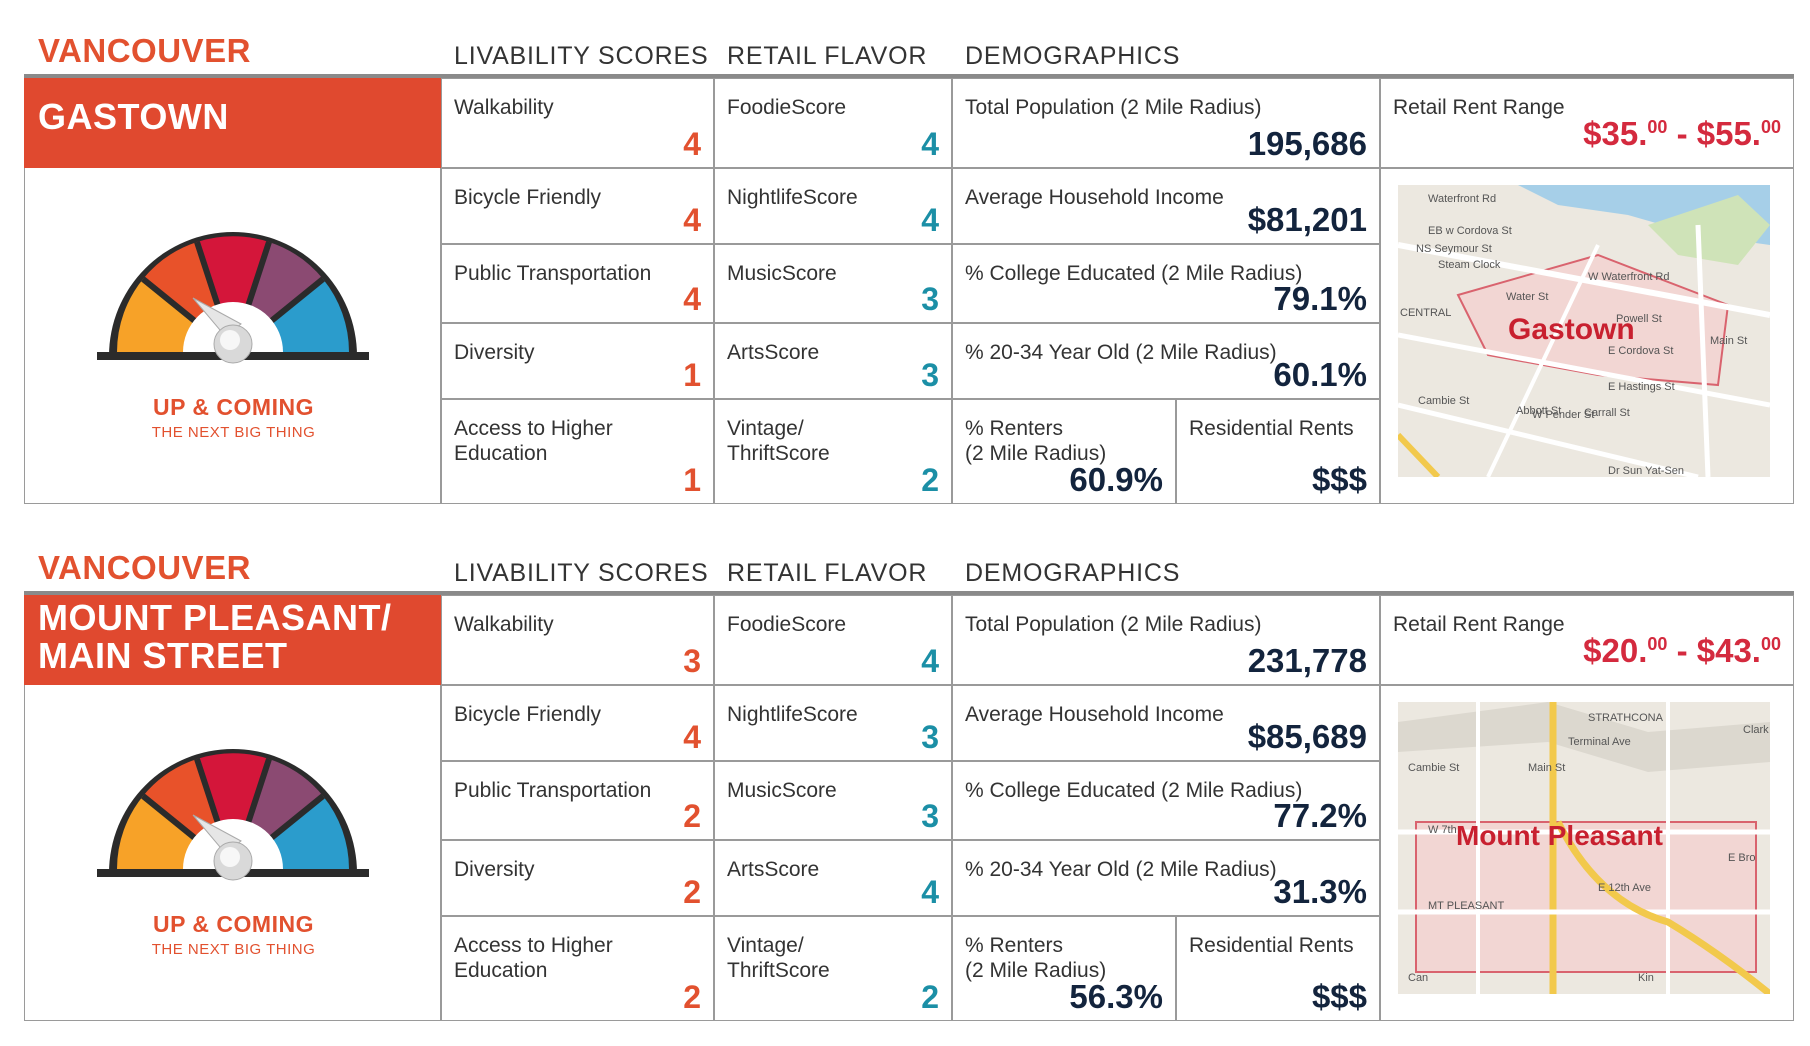  What do you see at coordinates (692, 816) in the screenshot?
I see `livability-value: 2` at bounding box center [692, 816].